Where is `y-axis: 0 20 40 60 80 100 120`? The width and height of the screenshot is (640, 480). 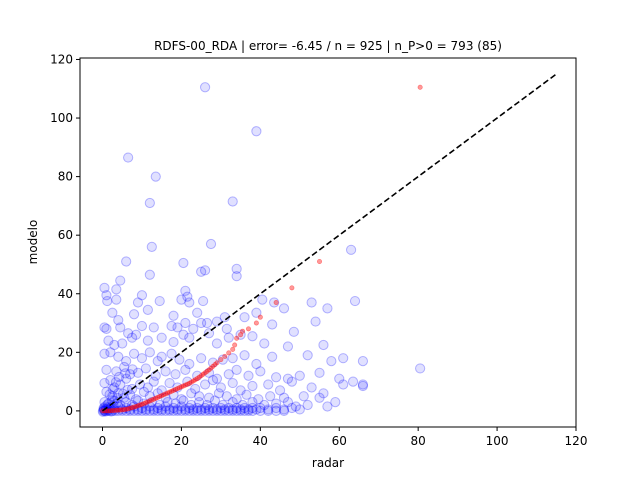
y-axis: 0 20 40 60 80 100 120 is located at coordinates (65, 235).